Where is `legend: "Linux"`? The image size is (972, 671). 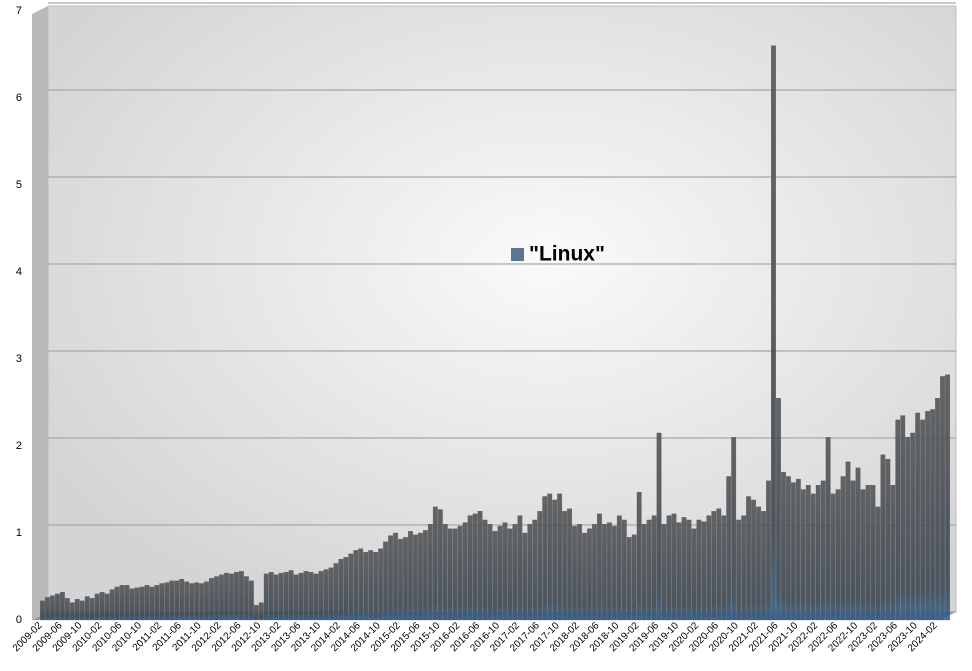
legend: "Linux" is located at coordinates (558, 254).